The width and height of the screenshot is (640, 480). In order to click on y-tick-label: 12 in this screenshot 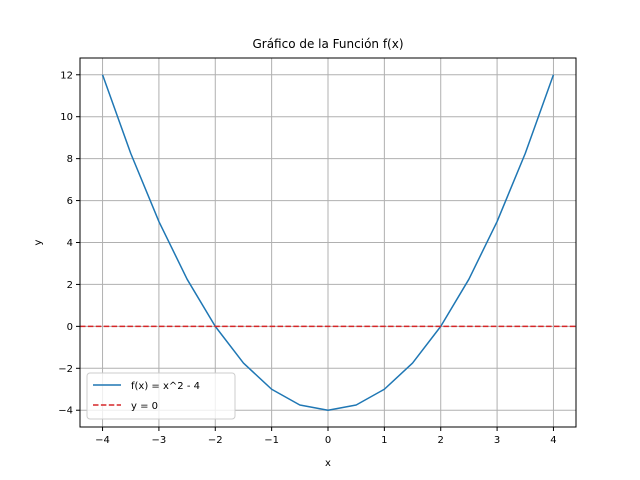, I will do `click(66, 75)`.